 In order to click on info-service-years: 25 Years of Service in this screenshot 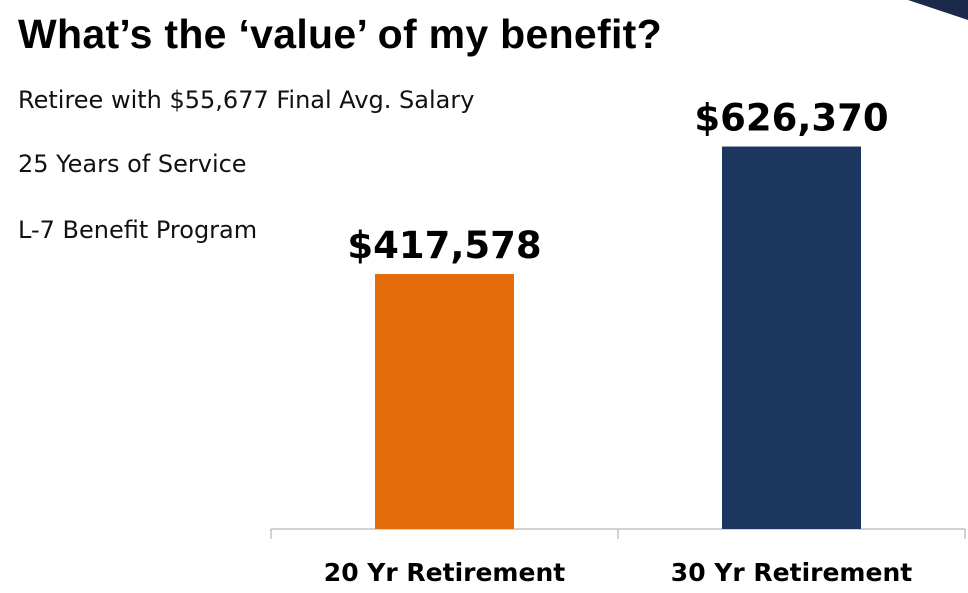, I will do `click(132, 164)`.